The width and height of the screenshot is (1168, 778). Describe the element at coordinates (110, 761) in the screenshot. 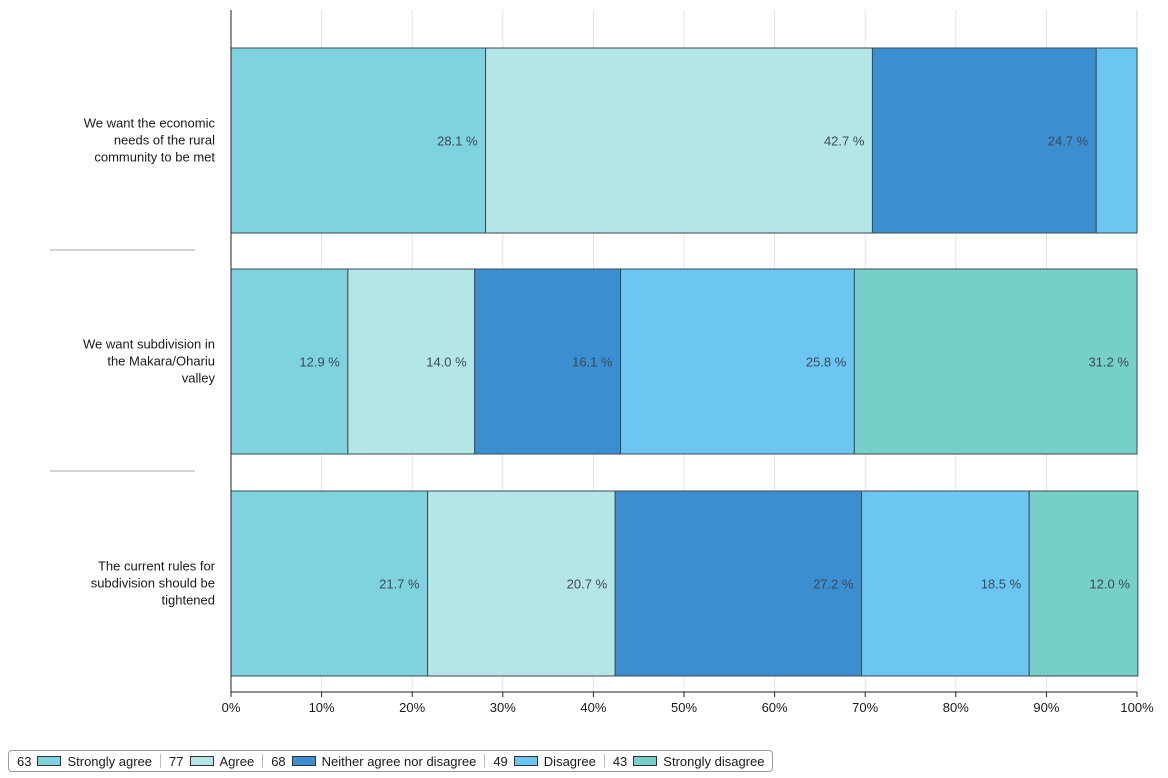

I see `legend-label: Strongly agree` at that location.